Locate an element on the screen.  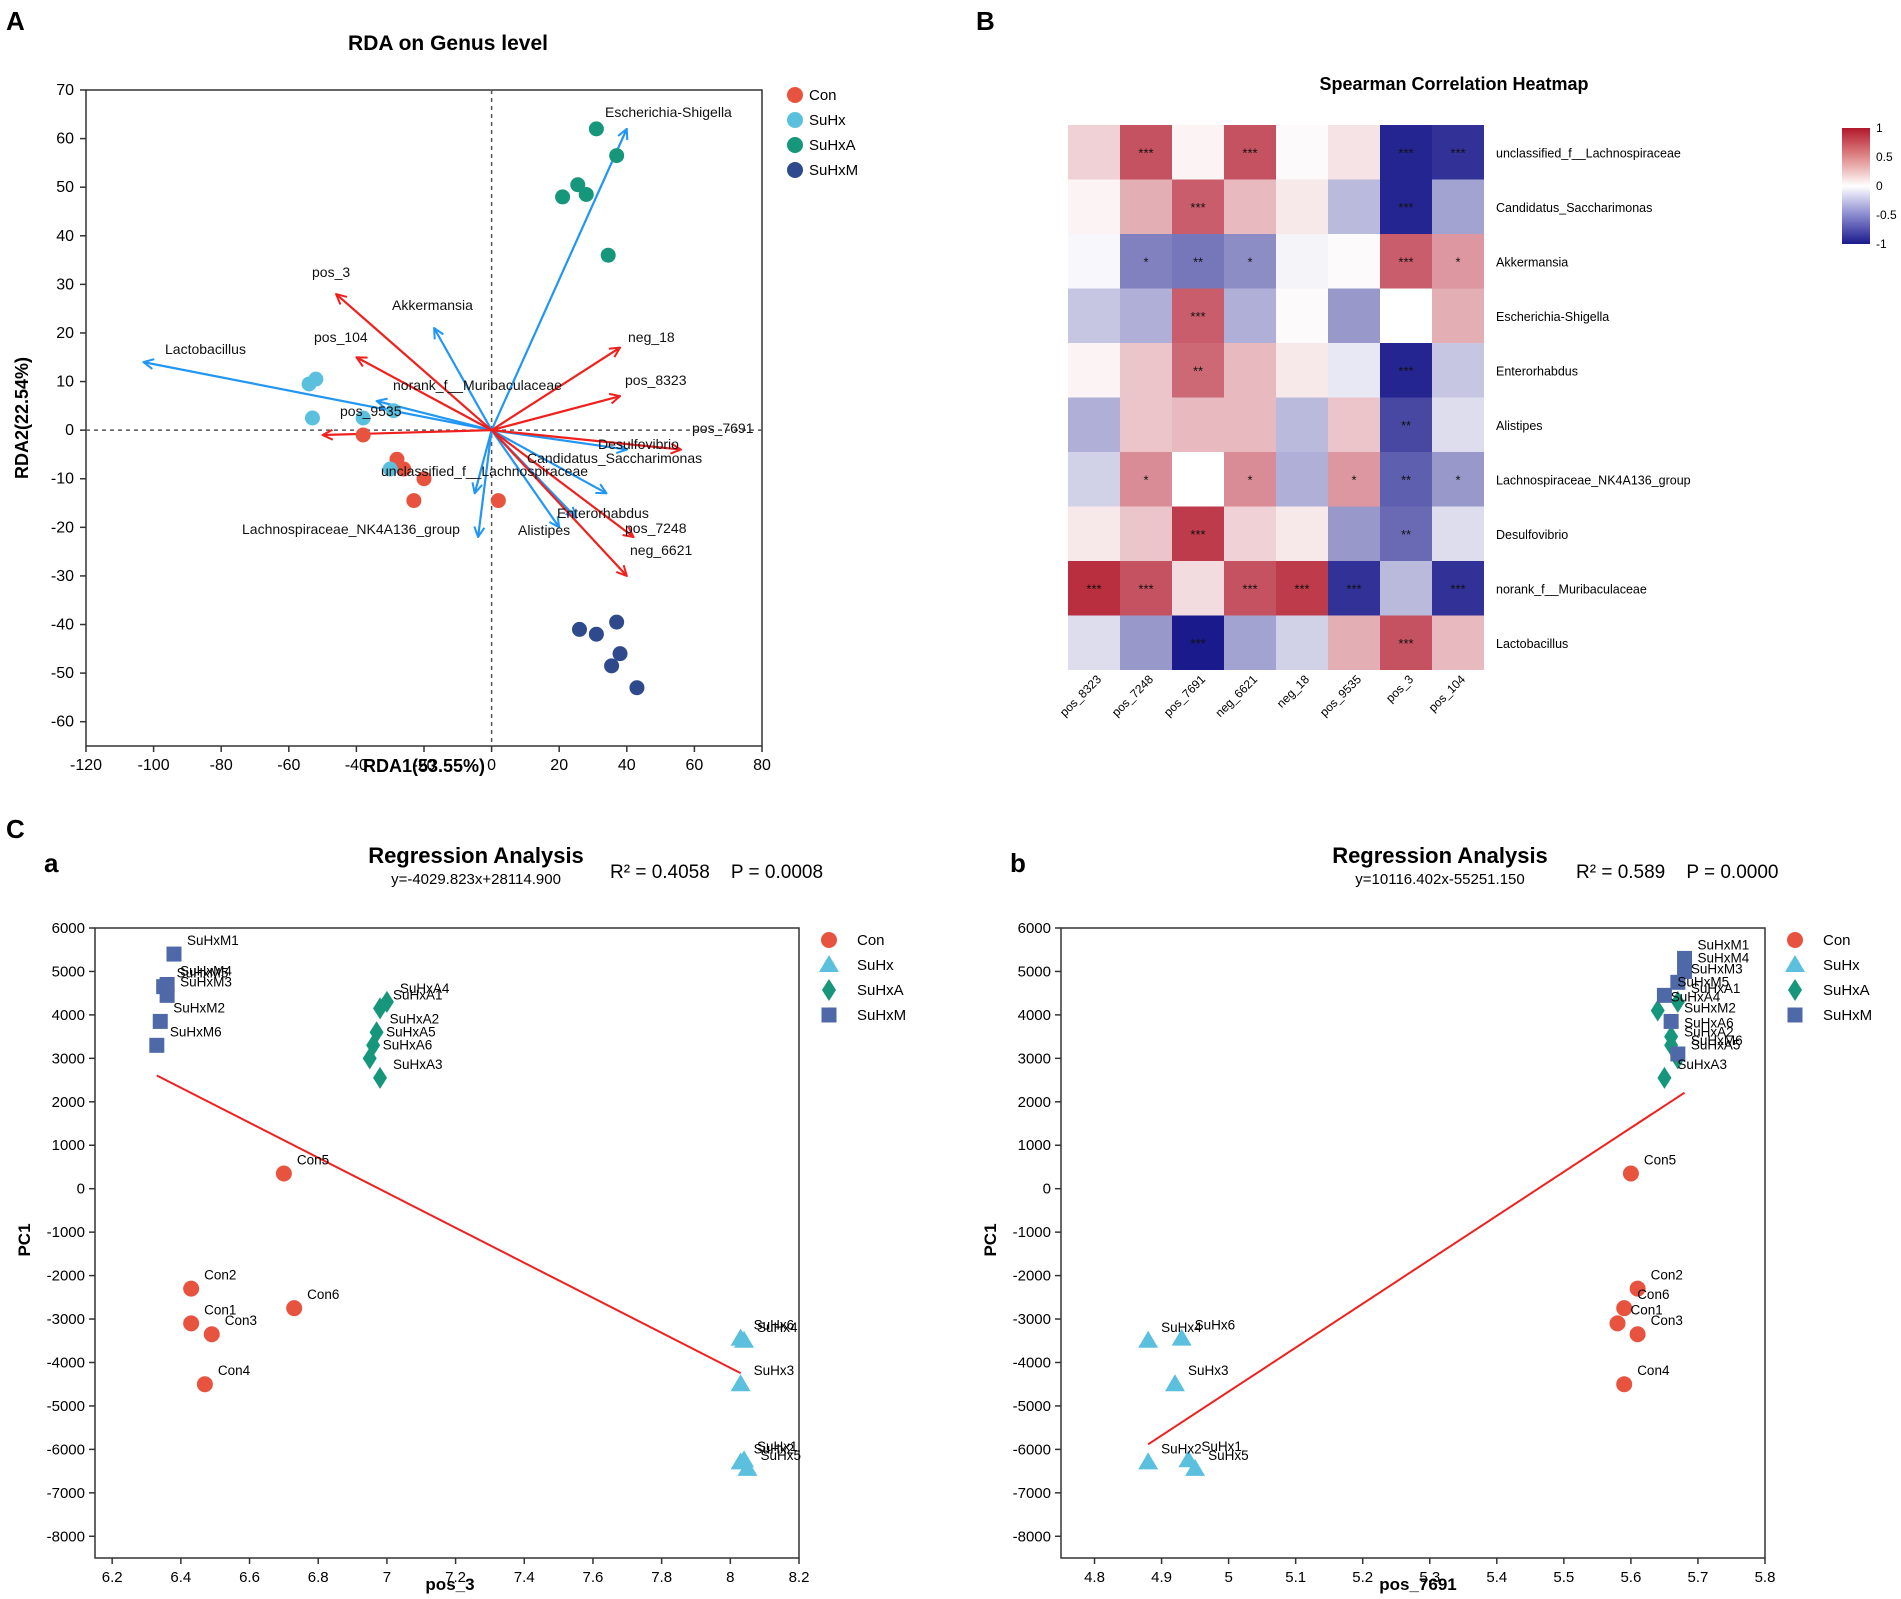
rda-y-axis-title: RDA2(22.54%) is located at coordinates (22, 418).